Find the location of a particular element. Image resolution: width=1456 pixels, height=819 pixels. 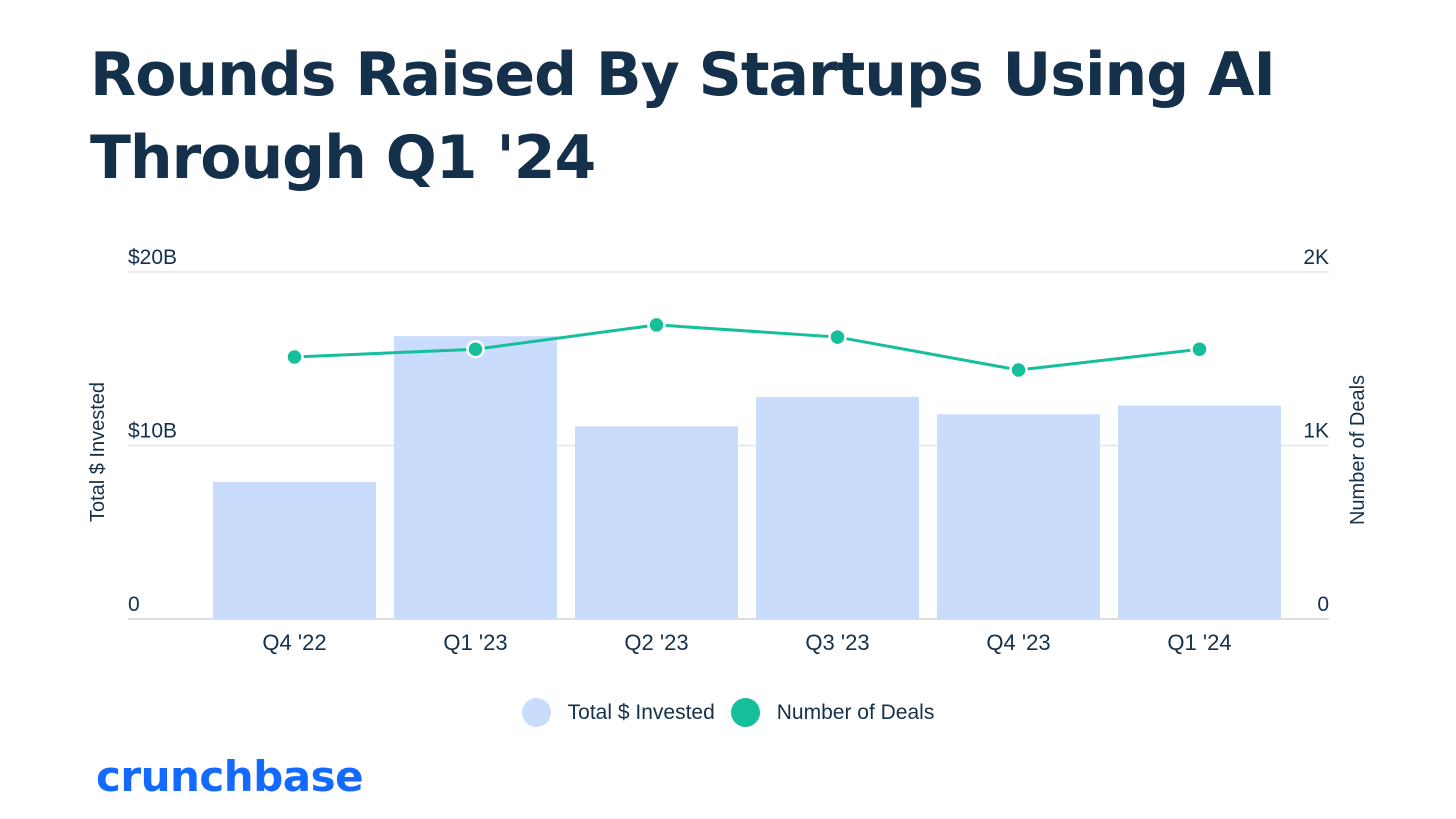

legend-label-deals: Number of Deals is located at coordinates (855, 712).